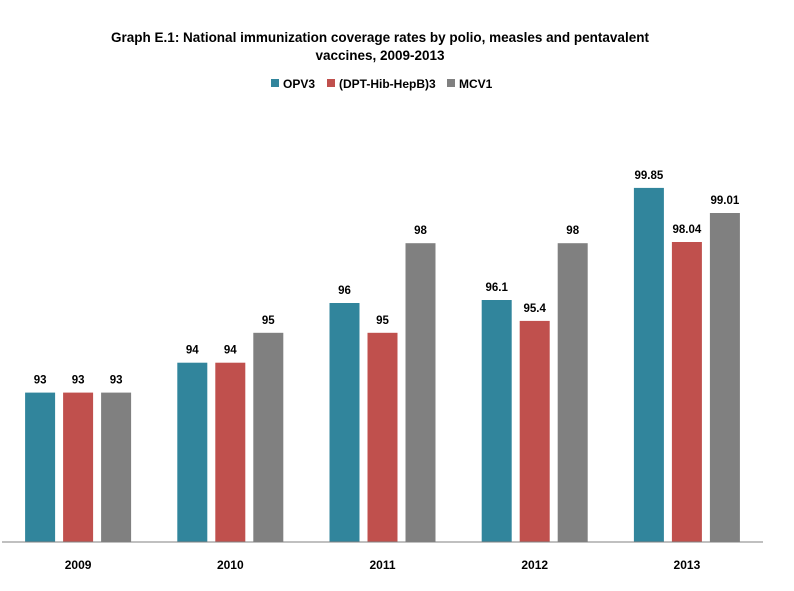 Image resolution: width=794 pixels, height=591 pixels. I want to click on bar-2012-s0, so click(496, 421).